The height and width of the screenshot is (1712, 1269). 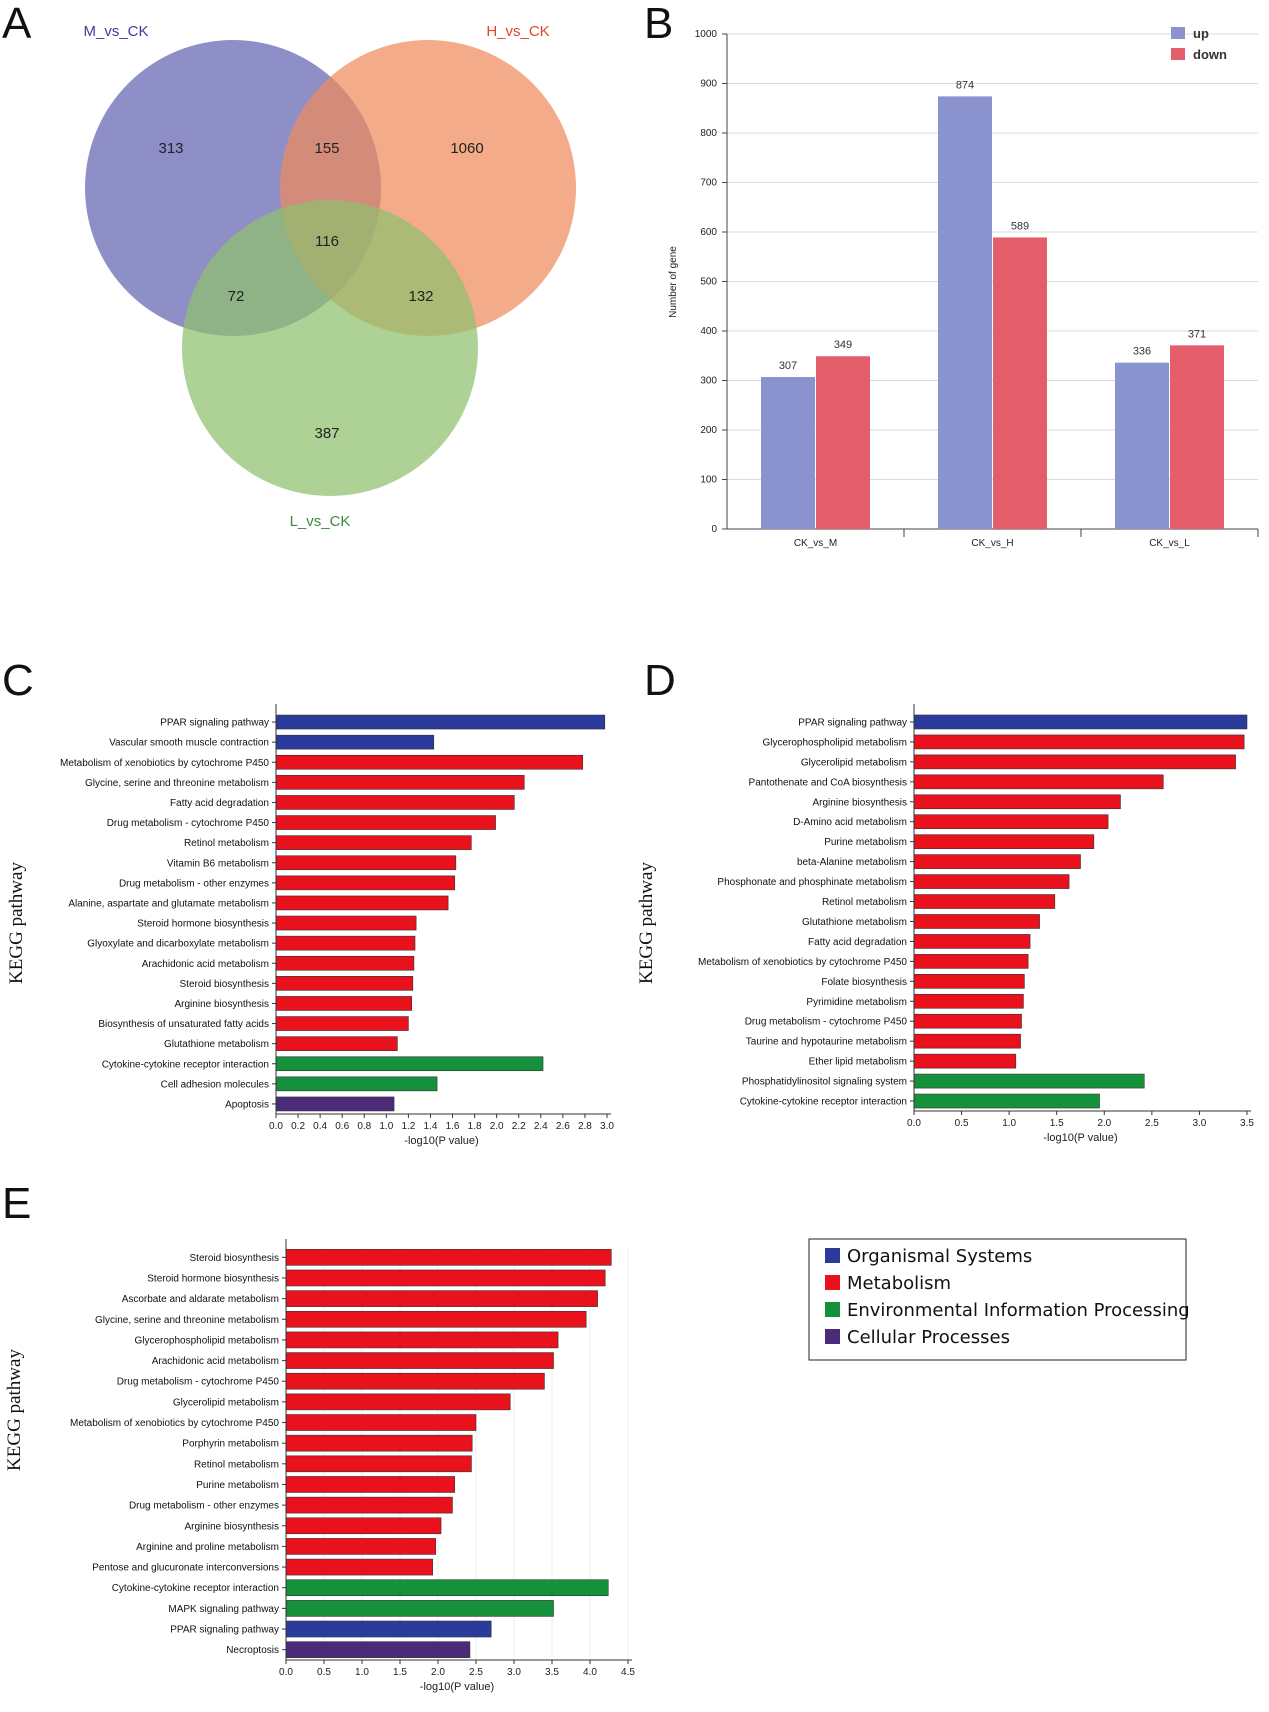 I want to click on pathway-label: Glyoxylate and dicarboxylate metabolism, so click(x=178, y=944).